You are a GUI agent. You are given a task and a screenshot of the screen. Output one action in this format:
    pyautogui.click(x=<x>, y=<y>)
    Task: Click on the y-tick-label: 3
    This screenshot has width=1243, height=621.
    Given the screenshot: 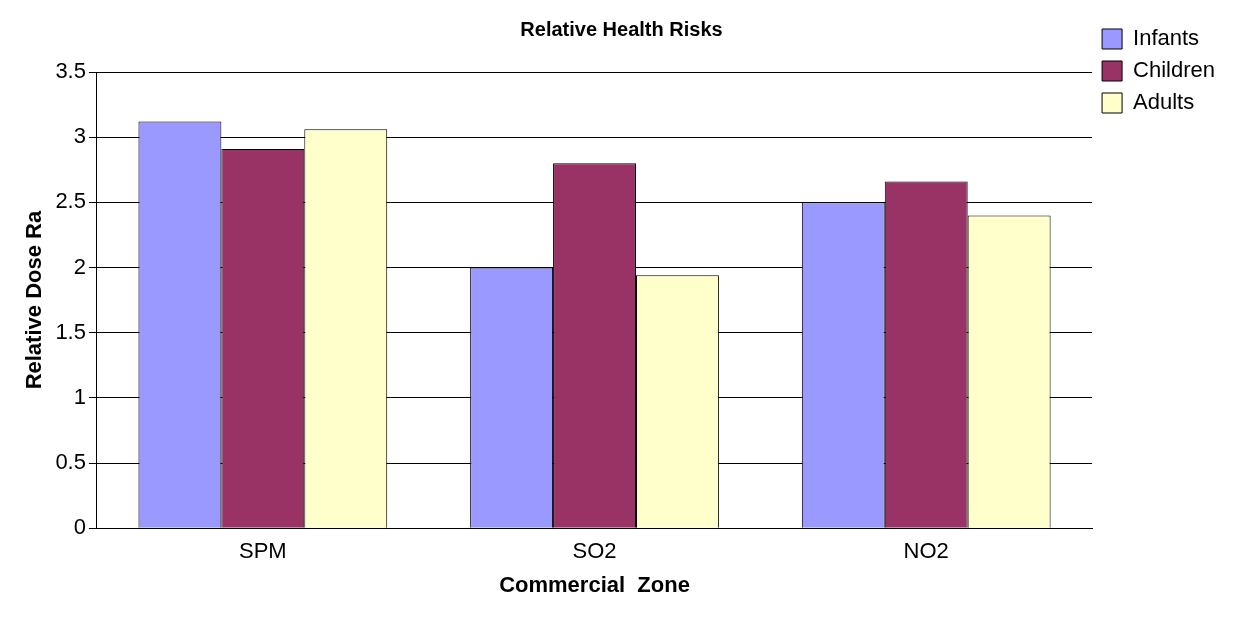 What is the action you would take?
    pyautogui.click(x=79, y=136)
    